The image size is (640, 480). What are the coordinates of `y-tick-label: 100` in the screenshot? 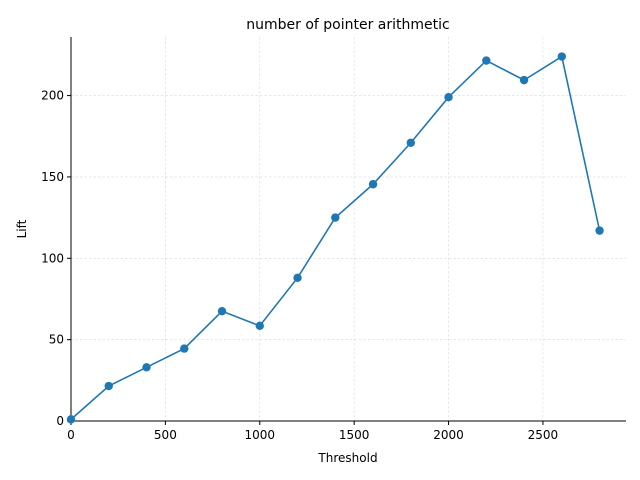 It's located at (52, 258).